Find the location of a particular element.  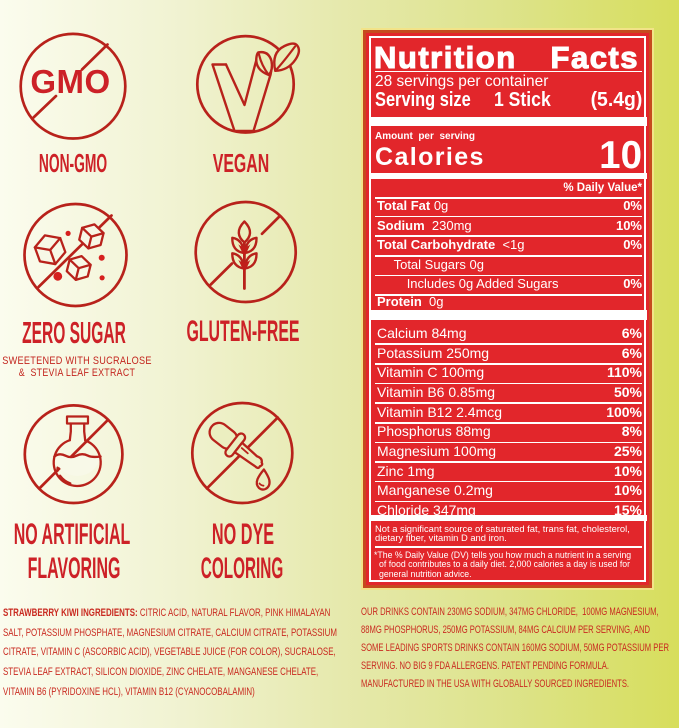

svg-text: GMO is located at coordinates (70, 81).